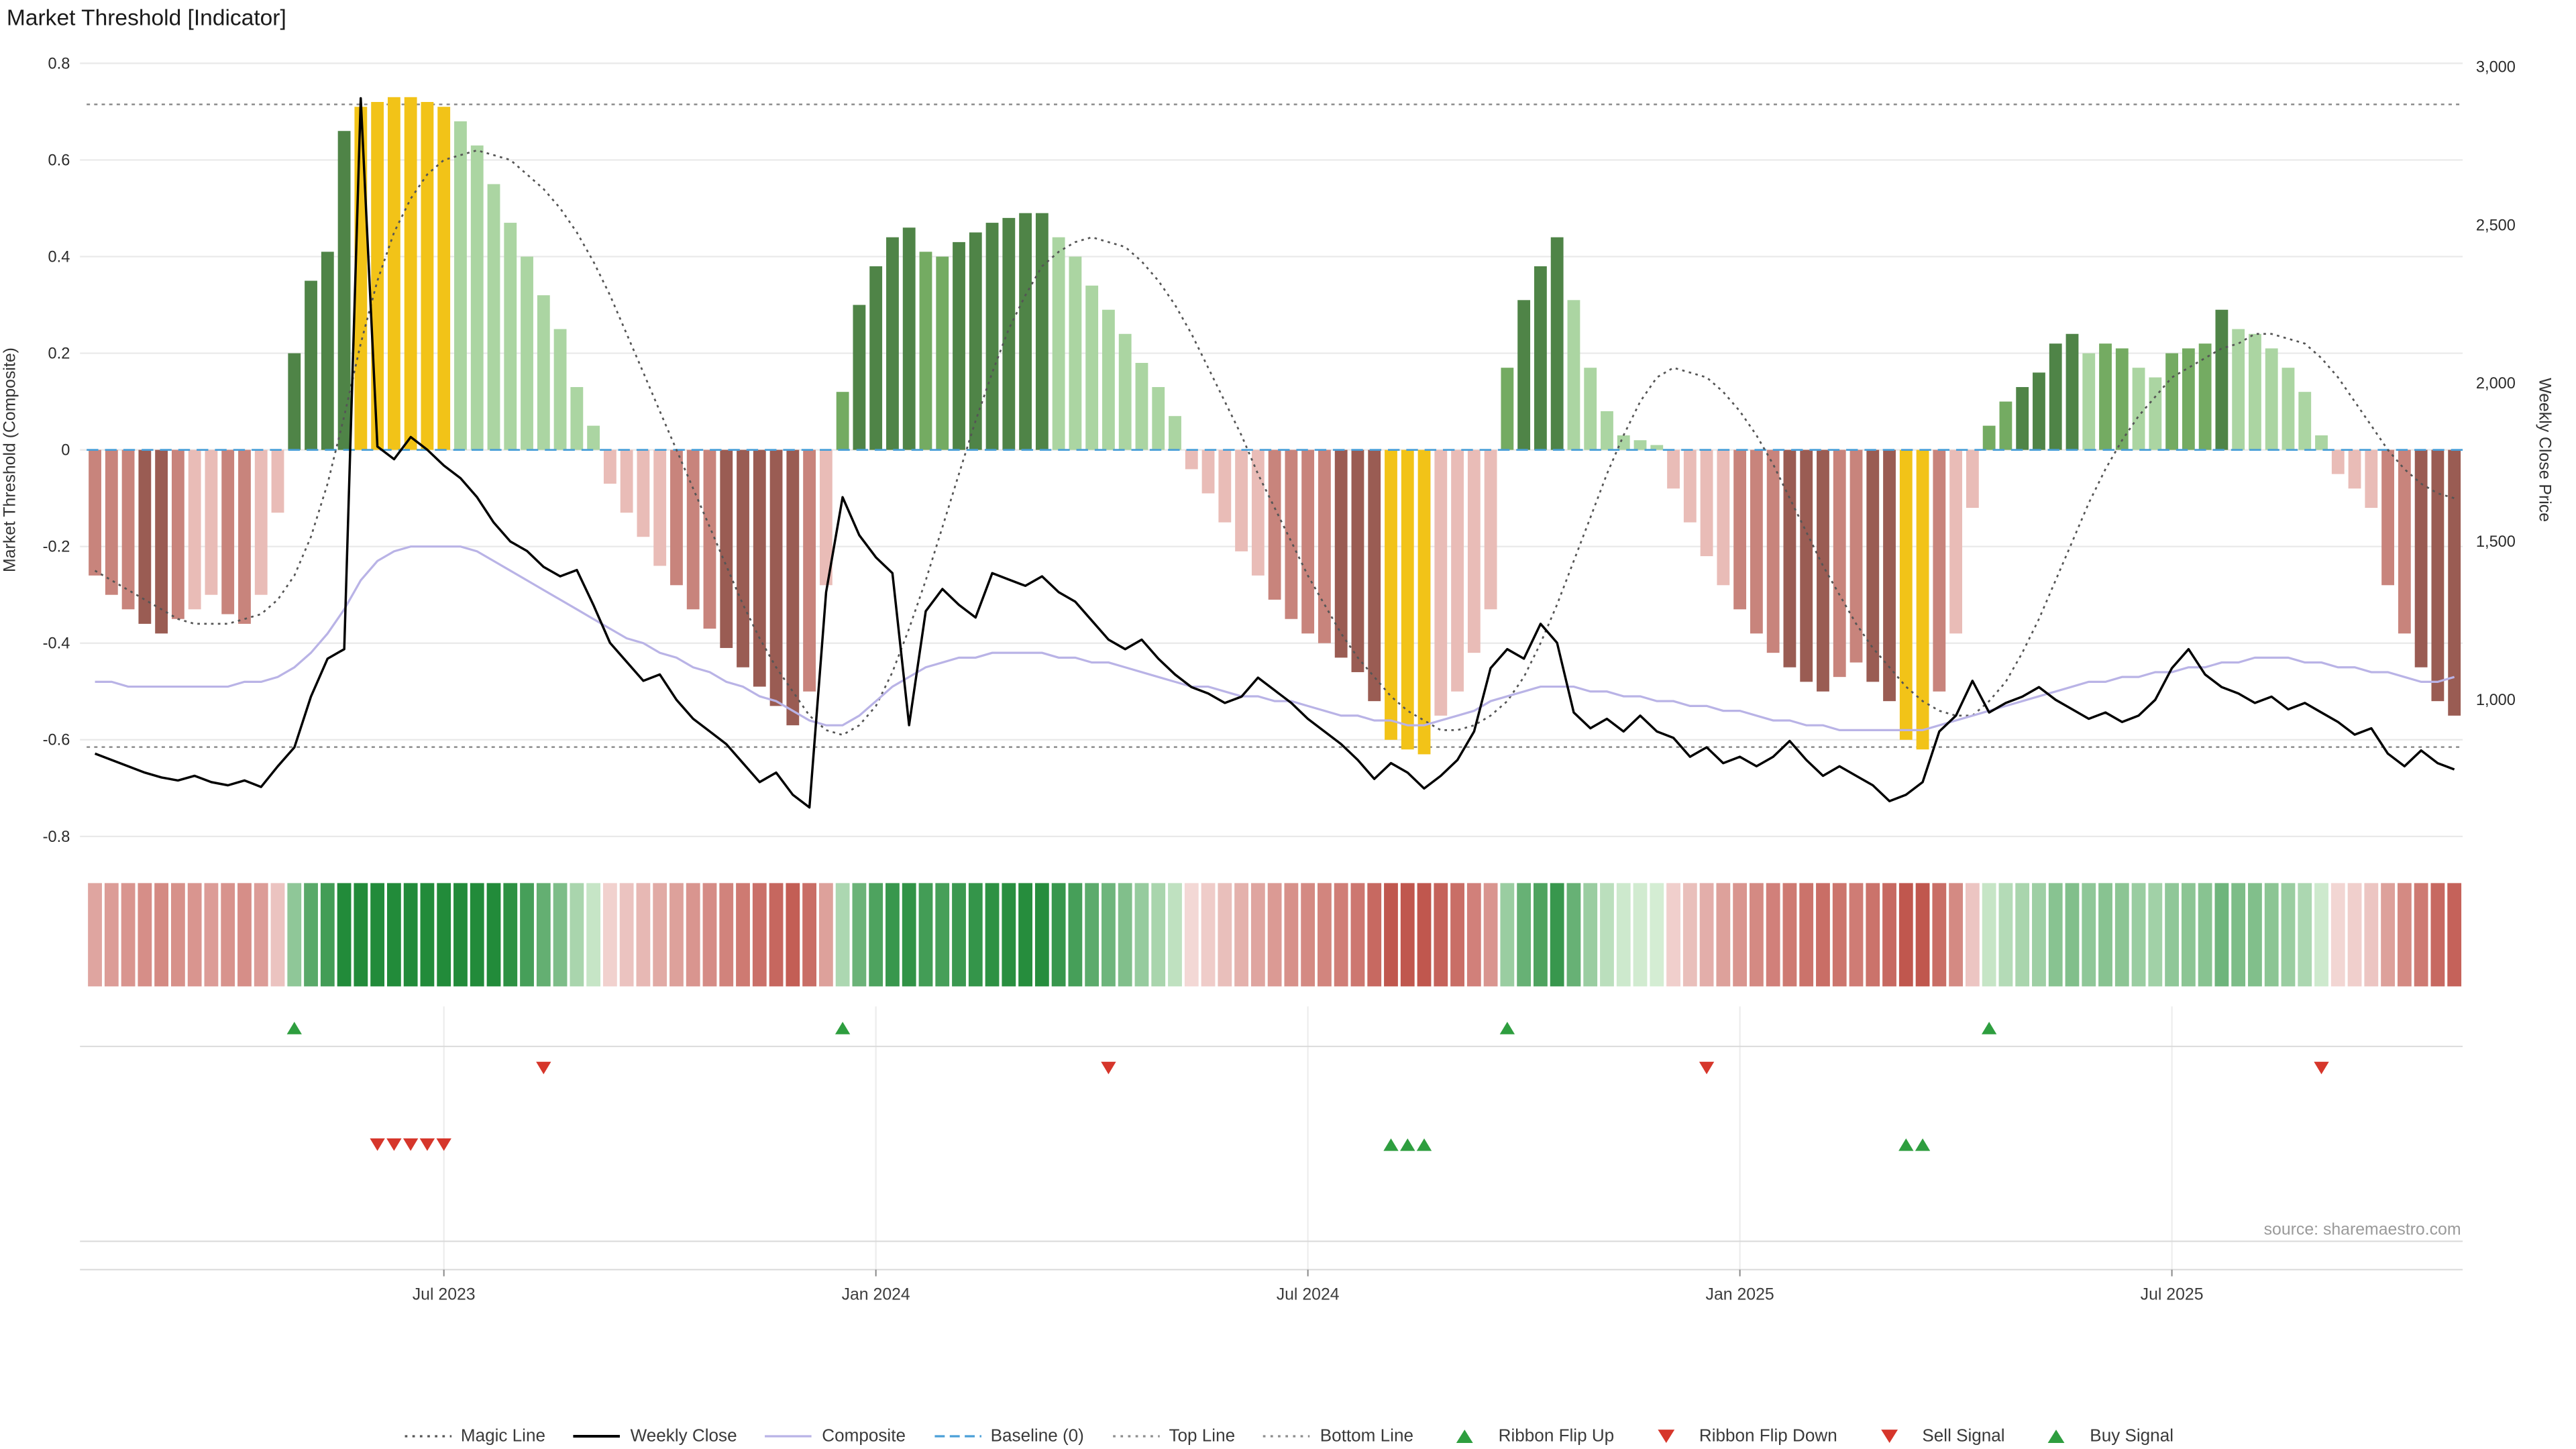  Describe the element at coordinates (876, 1294) in the screenshot. I see `x-axis-tick: Jan 2024` at that location.